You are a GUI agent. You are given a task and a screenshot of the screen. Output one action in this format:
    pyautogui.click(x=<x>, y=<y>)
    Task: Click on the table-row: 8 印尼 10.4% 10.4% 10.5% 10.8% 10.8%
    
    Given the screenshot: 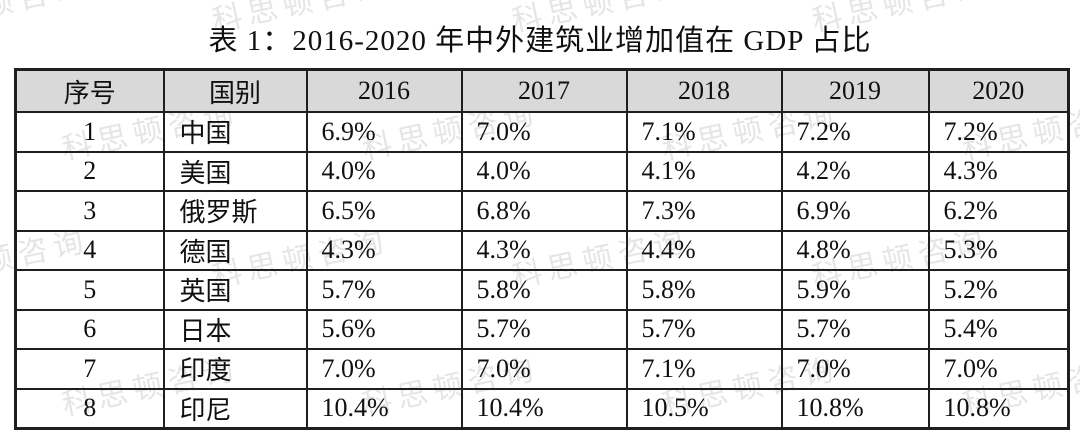 What is the action you would take?
    pyautogui.click(x=542, y=408)
    